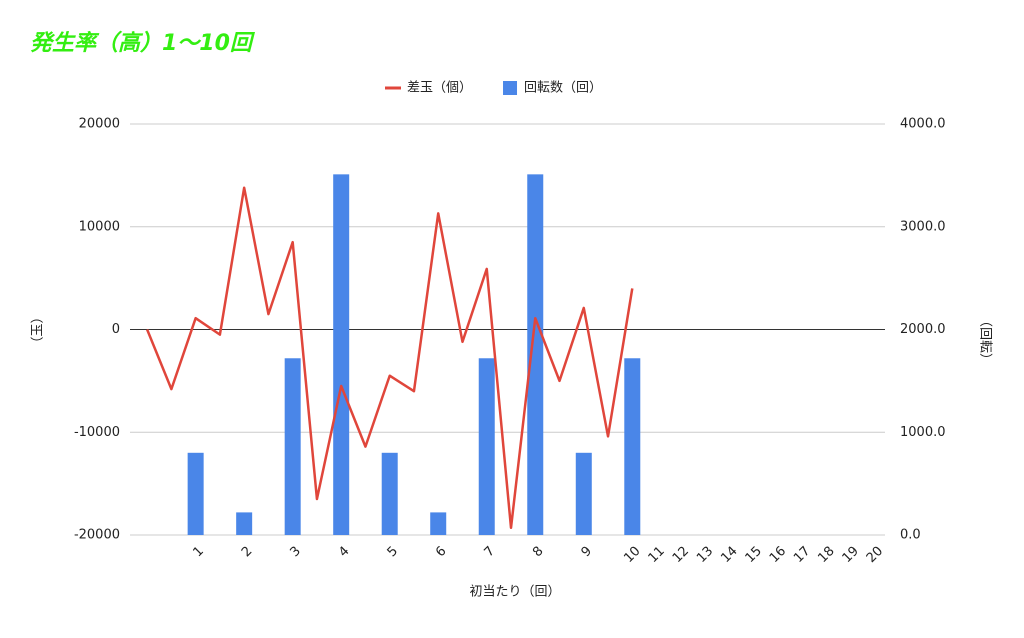 The image size is (1024, 638). I want to click on x-tick-label: 13, so click(705, 555).